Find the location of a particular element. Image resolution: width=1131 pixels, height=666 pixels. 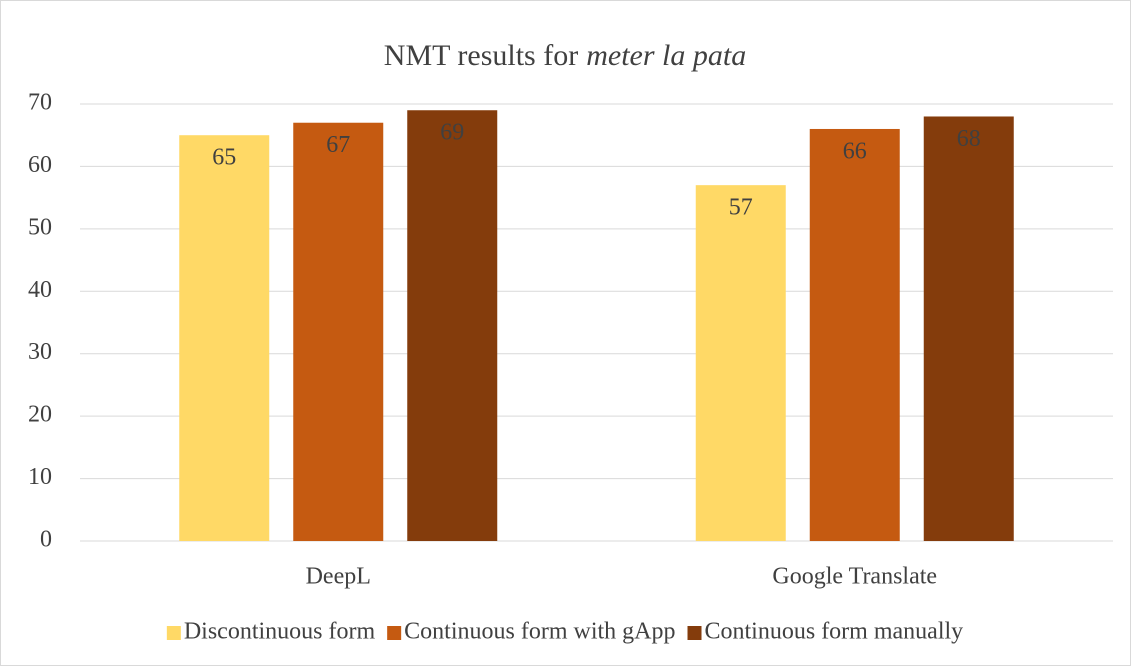

legend-item: Continuous form with gApp is located at coordinates (531, 632).